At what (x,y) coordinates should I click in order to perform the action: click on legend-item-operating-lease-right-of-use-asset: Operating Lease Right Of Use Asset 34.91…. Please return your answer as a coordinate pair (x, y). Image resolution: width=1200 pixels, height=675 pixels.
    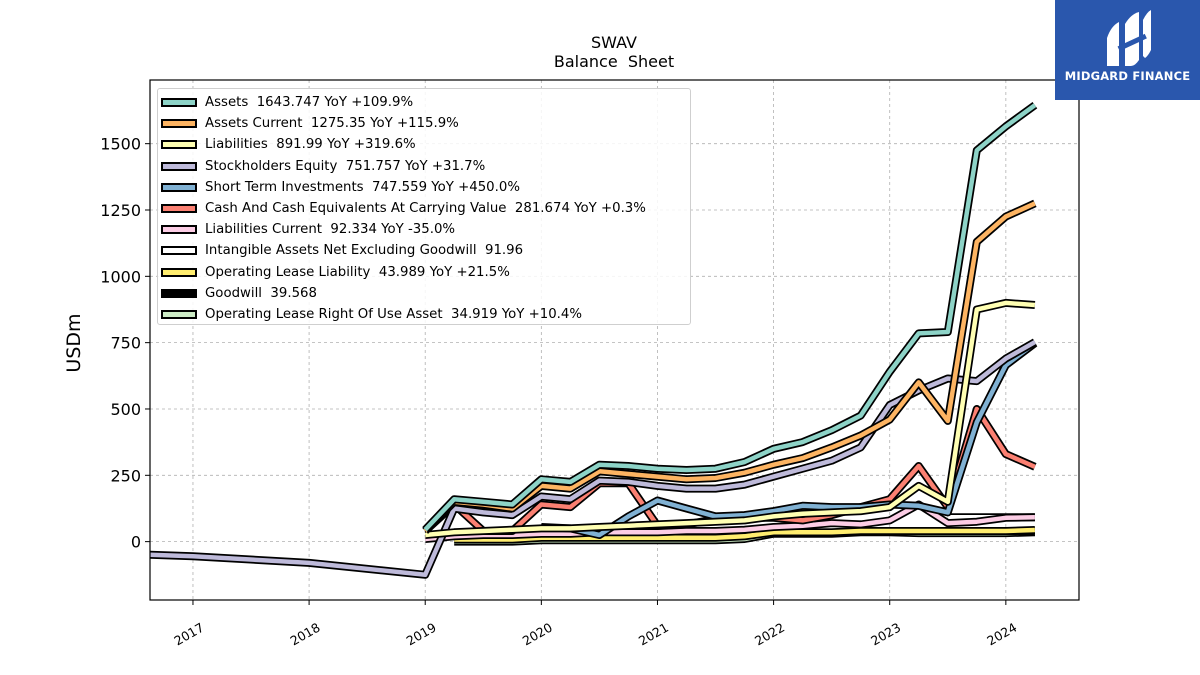
    Looking at the image, I should click on (424, 314).